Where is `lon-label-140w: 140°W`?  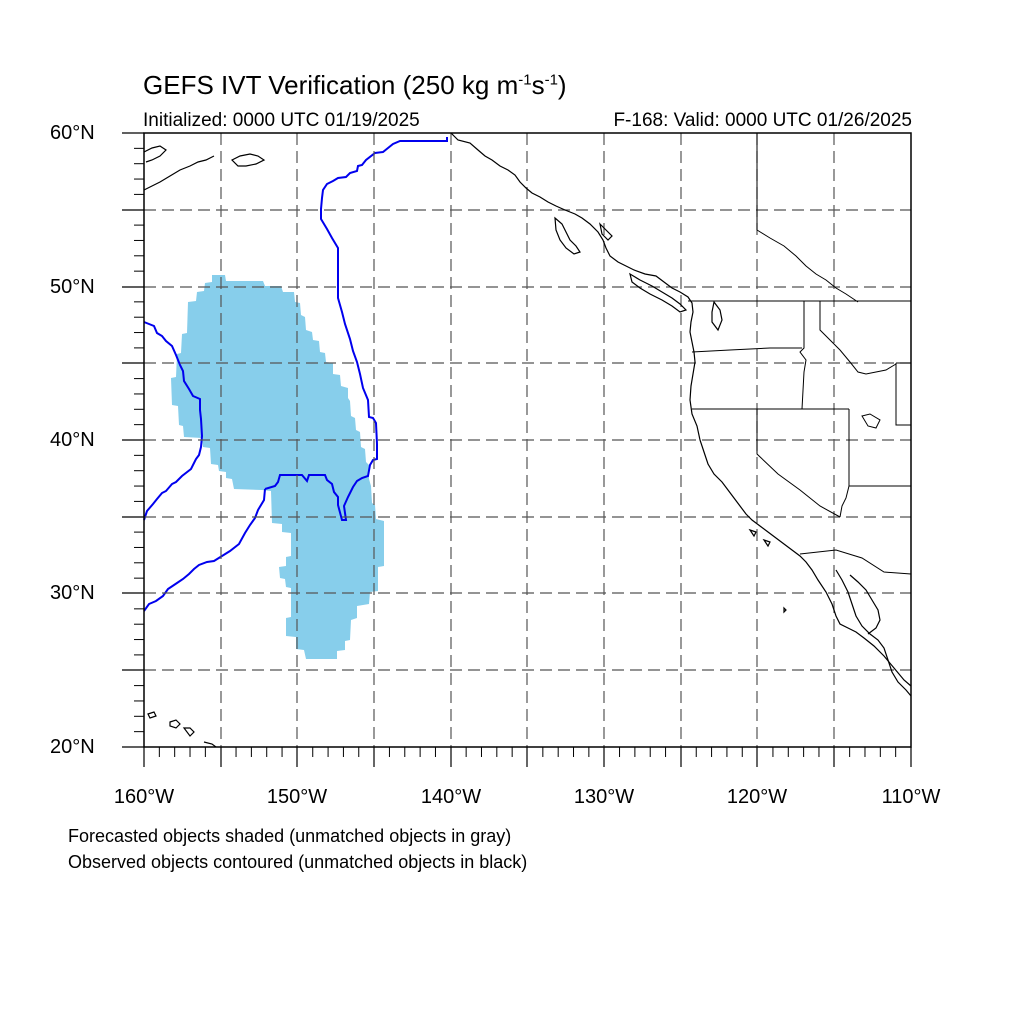
lon-label-140w: 140°W is located at coordinates (451, 797).